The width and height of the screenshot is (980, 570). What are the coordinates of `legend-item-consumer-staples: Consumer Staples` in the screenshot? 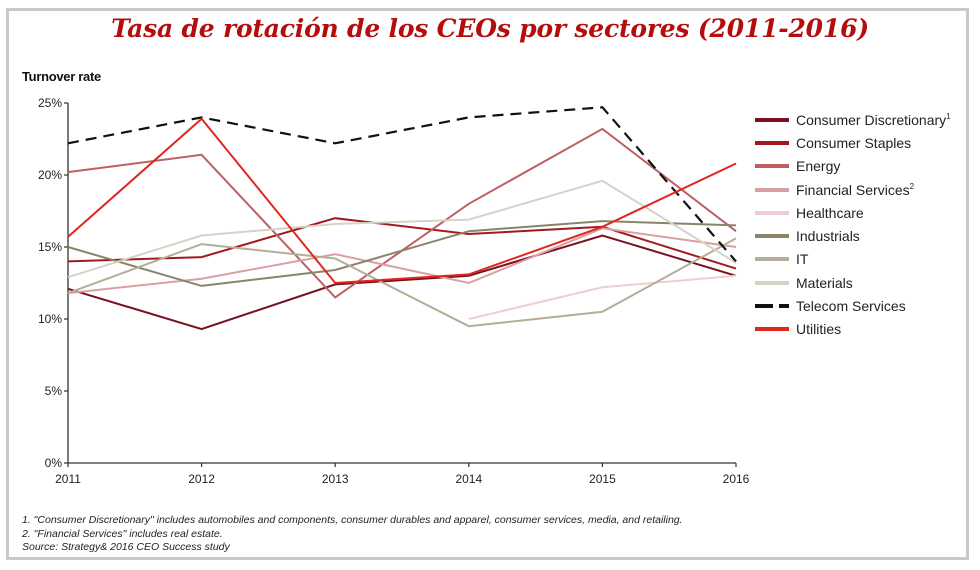 It's located at (853, 142).